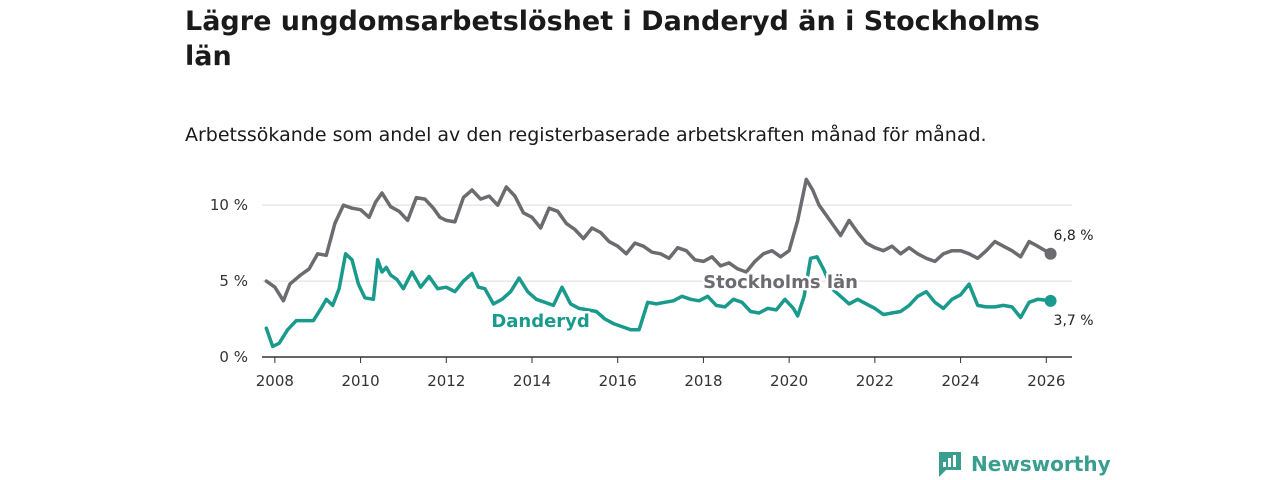 The height and width of the screenshot is (480, 1280). I want to click on x-tick-label: 2020, so click(789, 381).